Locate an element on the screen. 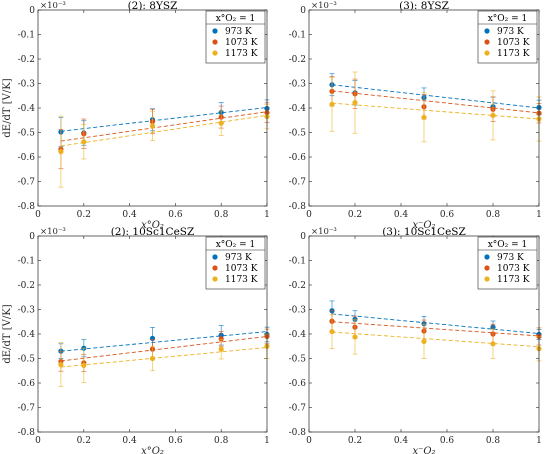  y-axis-label: dE/dT [V/K] is located at coordinates (7, 107).